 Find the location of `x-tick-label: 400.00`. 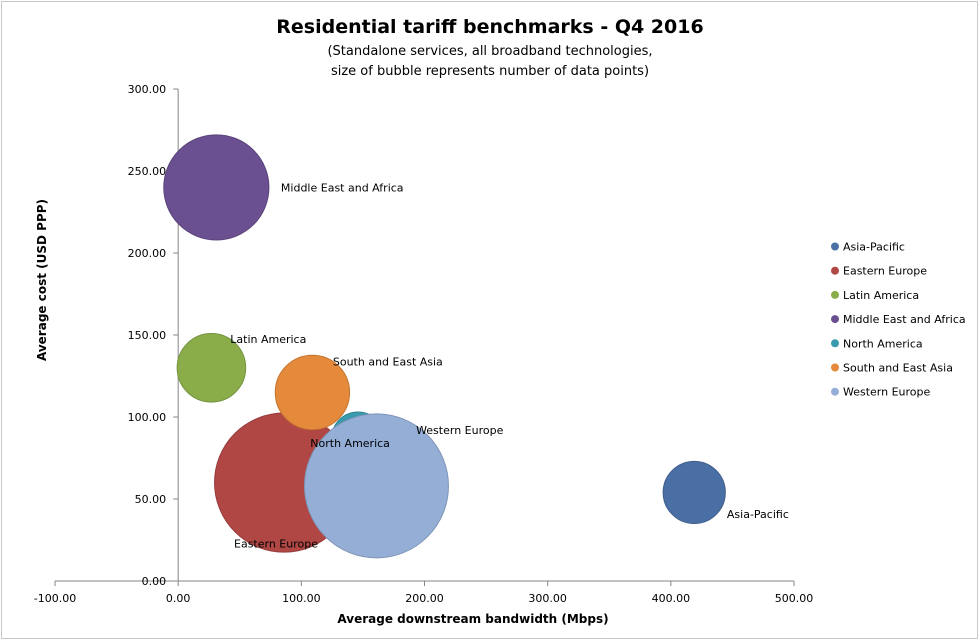

x-tick-label: 400.00 is located at coordinates (671, 598).